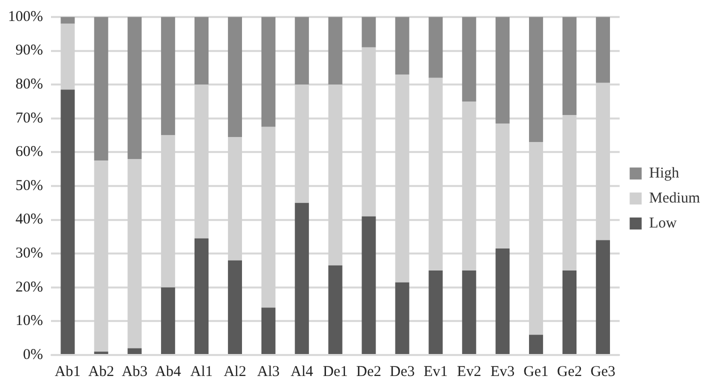  Describe the element at coordinates (335, 372) in the screenshot. I see `x-tick-label: De1` at that location.